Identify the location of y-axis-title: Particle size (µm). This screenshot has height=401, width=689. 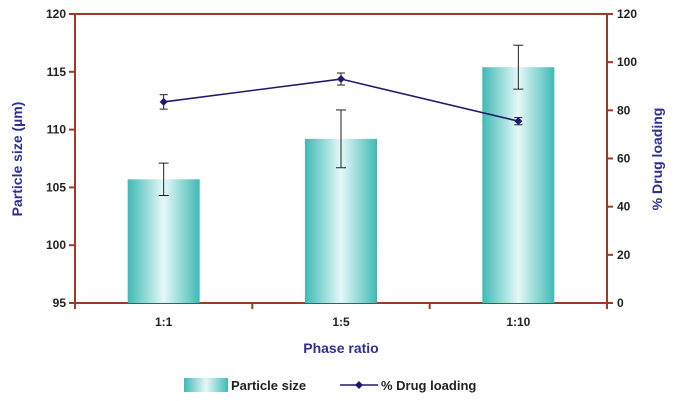
(17, 159).